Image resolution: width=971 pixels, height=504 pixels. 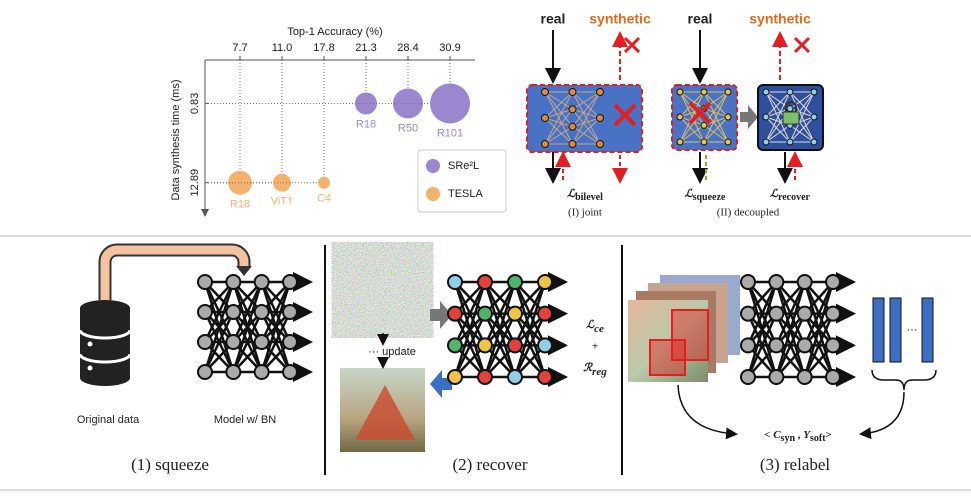 What do you see at coordinates (408, 128) in the screenshot?
I see `point-label: R50` at bounding box center [408, 128].